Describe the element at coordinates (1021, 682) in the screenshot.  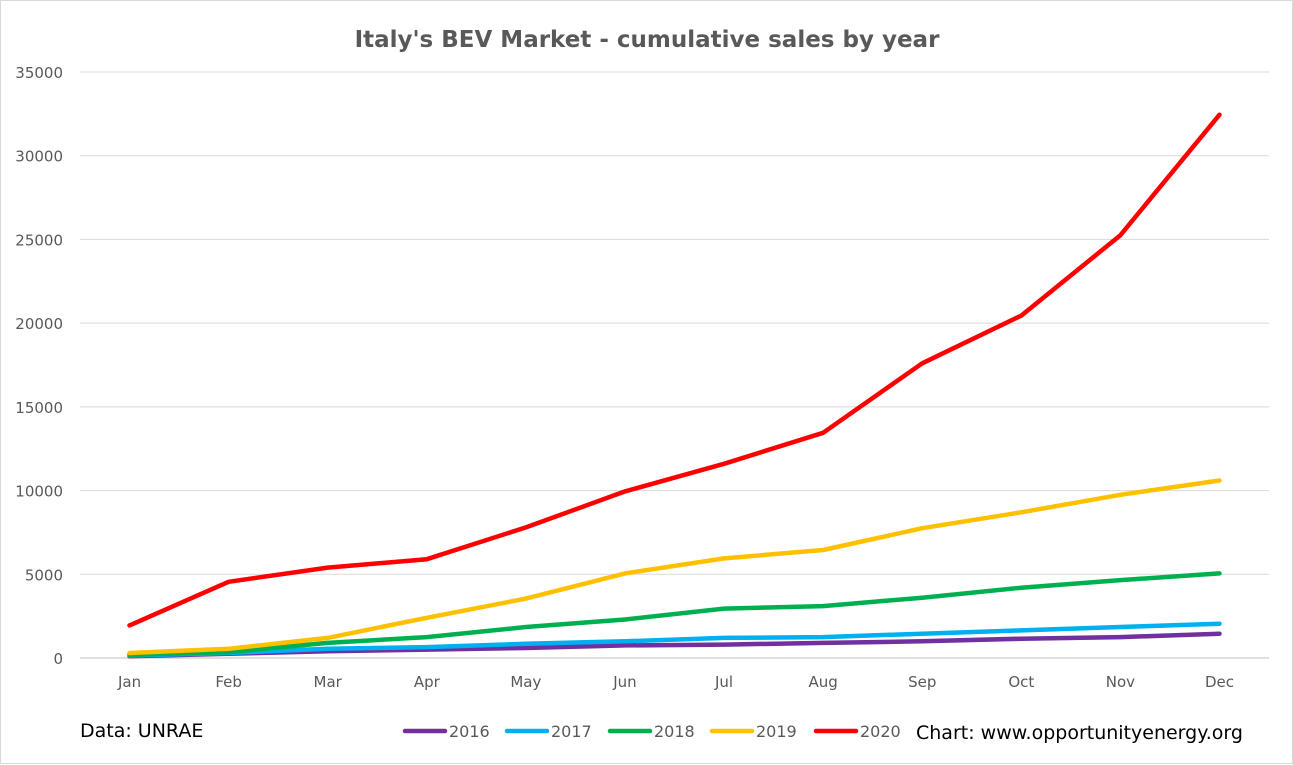
I see `x-tick-label: Oct` at that location.